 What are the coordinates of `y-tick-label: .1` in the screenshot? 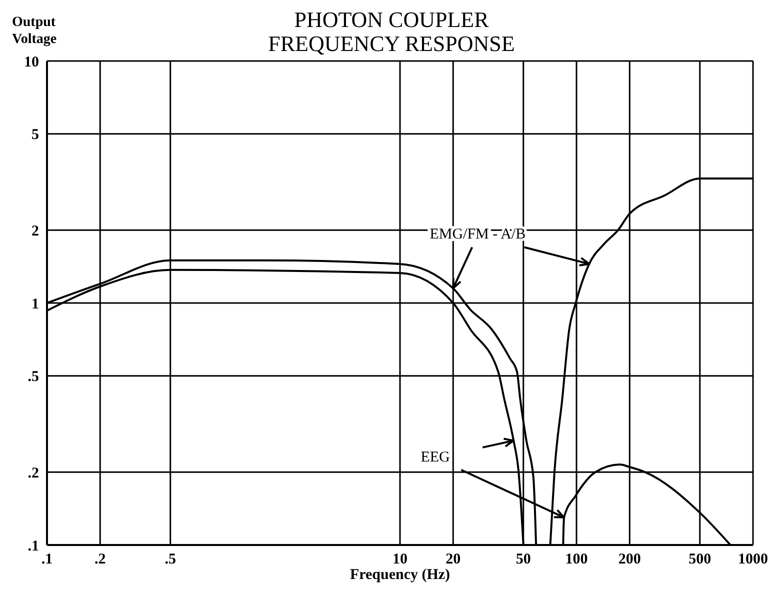 It's located at (33, 546).